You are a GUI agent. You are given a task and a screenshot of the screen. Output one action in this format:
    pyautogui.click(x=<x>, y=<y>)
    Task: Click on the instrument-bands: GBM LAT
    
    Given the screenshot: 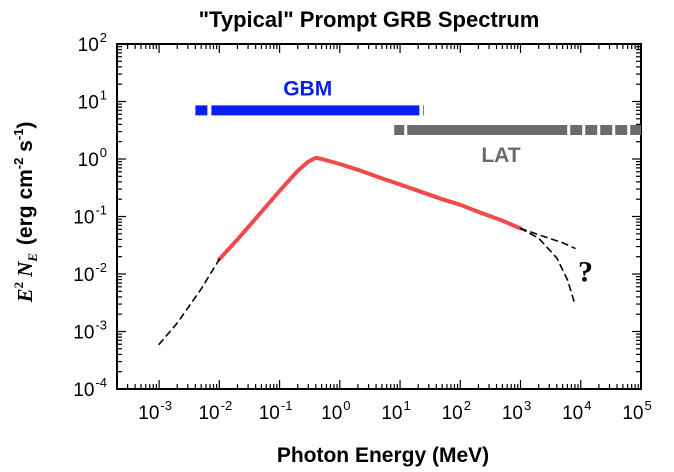 What is the action you would take?
    pyautogui.click(x=418, y=122)
    